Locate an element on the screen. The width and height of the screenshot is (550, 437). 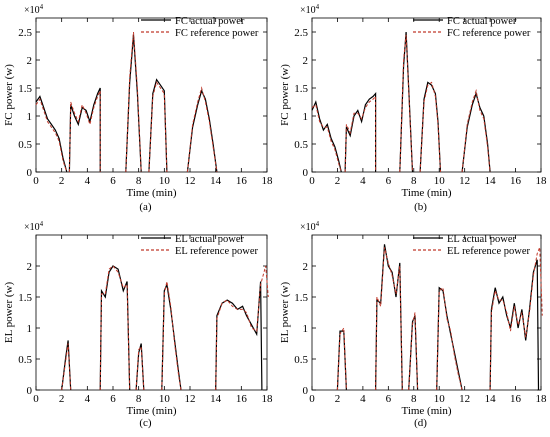
legend-entry: FC actual power is located at coordinates (482, 21).